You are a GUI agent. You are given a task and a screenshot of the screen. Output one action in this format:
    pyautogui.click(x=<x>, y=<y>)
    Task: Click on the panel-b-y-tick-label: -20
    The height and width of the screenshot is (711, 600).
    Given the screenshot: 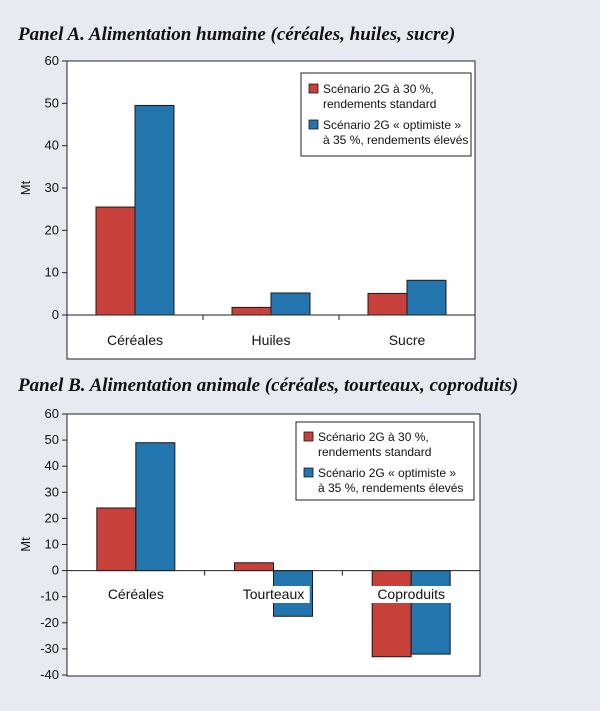 What is the action you would take?
    pyautogui.click(x=49, y=622)
    